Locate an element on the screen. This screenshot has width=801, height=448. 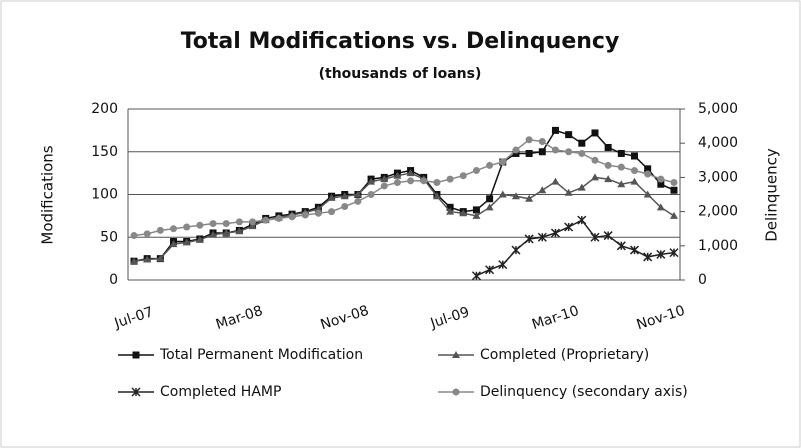
legend-label: Completed (Proprietary) is located at coordinates (564, 355).